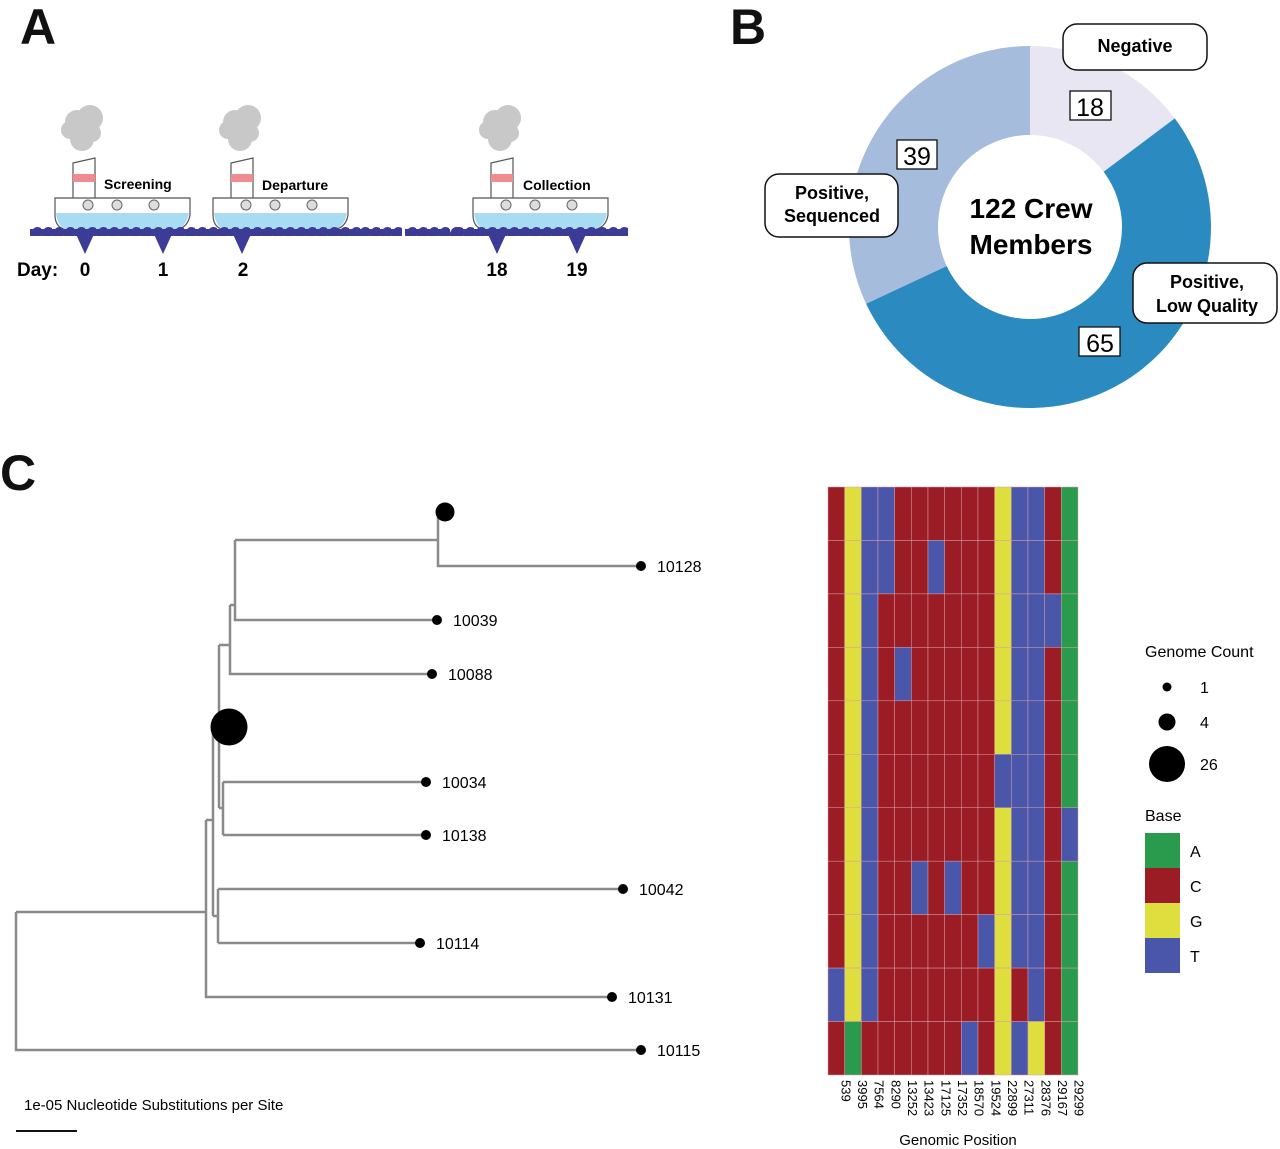 The width and height of the screenshot is (1280, 1149). What do you see at coordinates (500, 128) in the screenshot?
I see `smoke-icon` at bounding box center [500, 128].